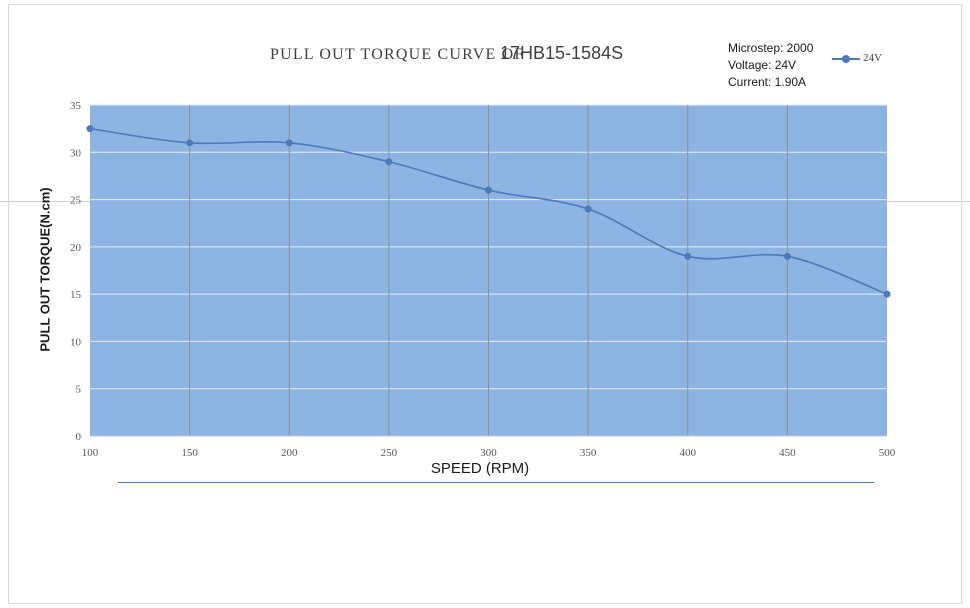 Image resolution: width=970 pixels, height=608 pixels. Describe the element at coordinates (90, 453) in the screenshot. I see `x-tick-label-100: 100` at that location.